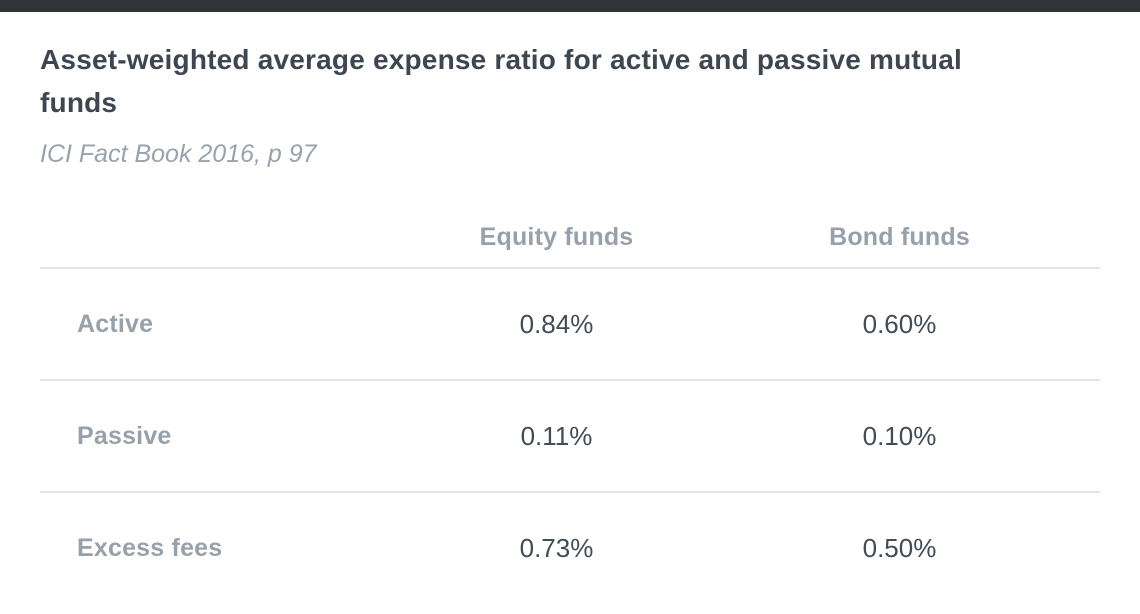  I want to click on cell-active-equity: 0.84%, so click(556, 323).